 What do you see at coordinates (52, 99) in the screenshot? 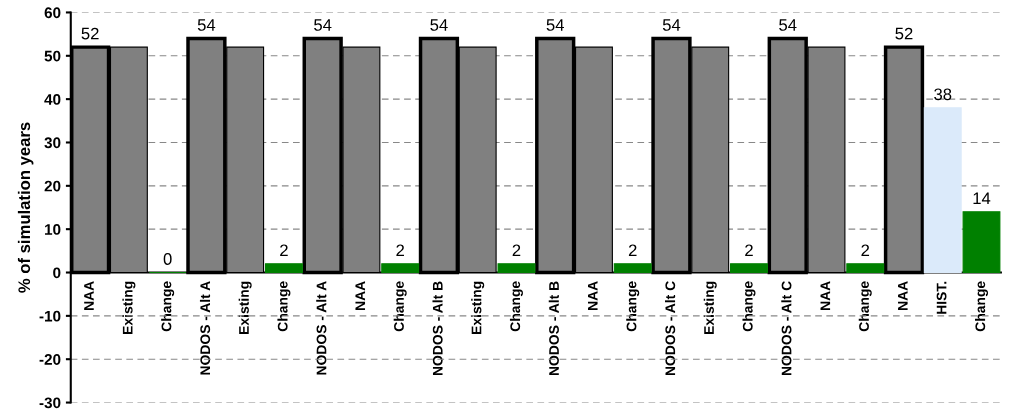
I see `y-tick-label: 40` at bounding box center [52, 99].